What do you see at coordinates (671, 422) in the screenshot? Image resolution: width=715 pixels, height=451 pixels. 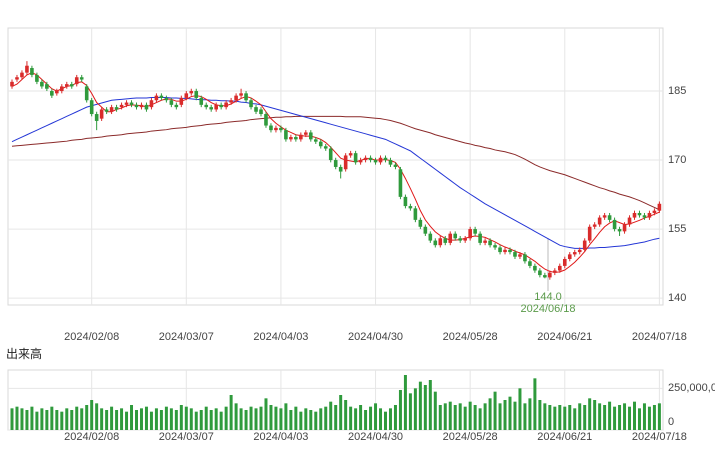 I see `y-tick-label: 0` at bounding box center [671, 422].